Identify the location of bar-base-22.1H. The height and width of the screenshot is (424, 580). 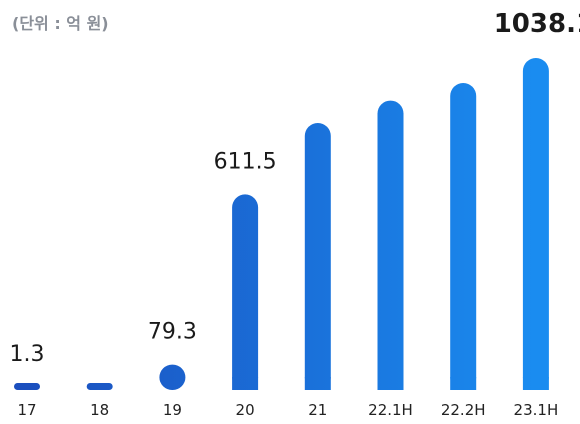
(390, 383).